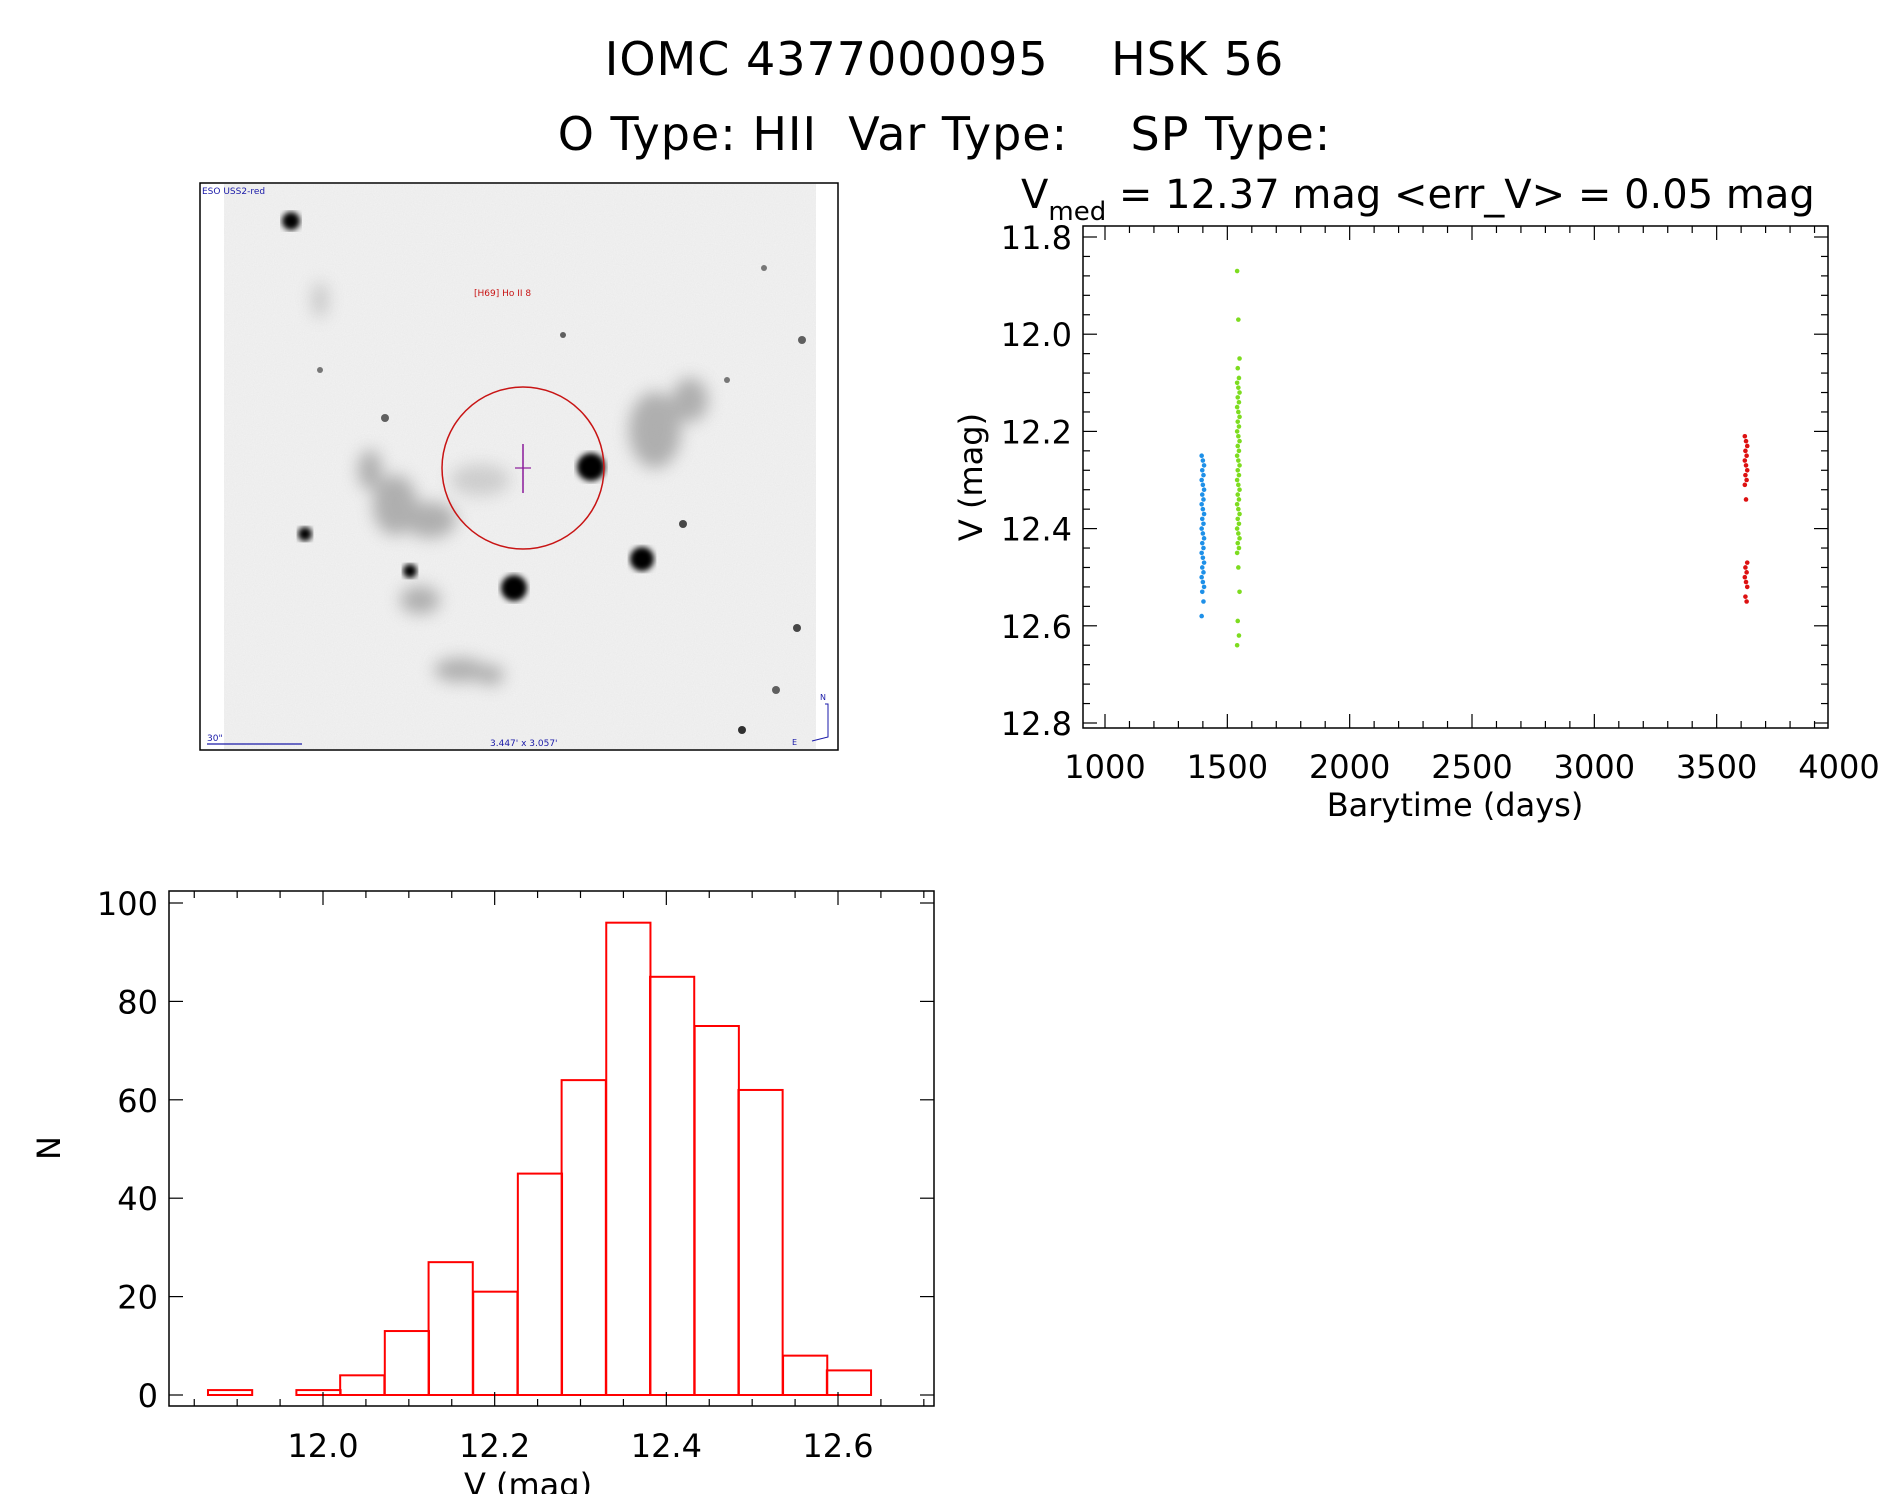 The image size is (1889, 1494). What do you see at coordinates (971, 477) in the screenshot?
I see `light-curve-ylabel: V (mag)` at bounding box center [971, 477].